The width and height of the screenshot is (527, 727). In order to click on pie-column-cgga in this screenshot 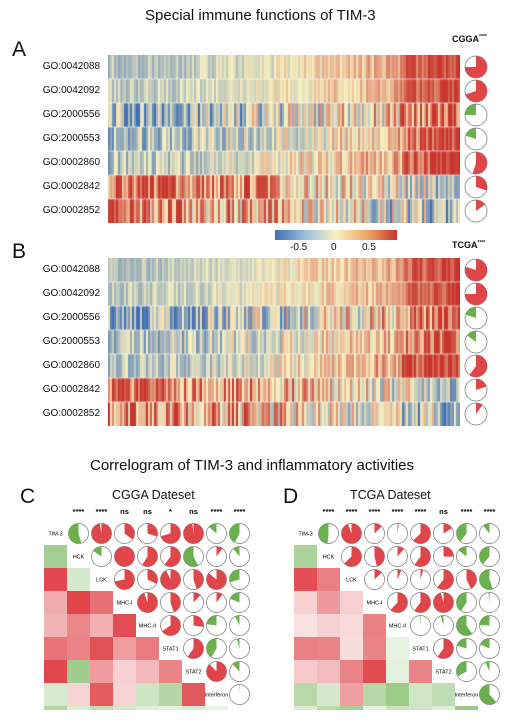, I will do `click(476, 139)`.